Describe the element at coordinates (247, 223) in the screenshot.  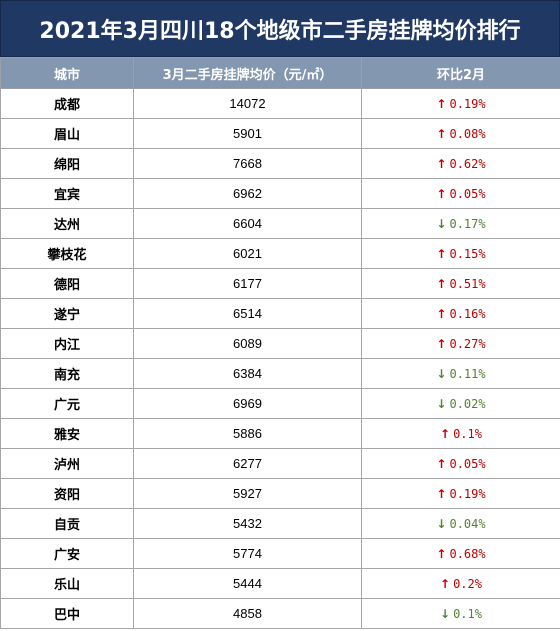
I see `price-cell: 6604` at that location.